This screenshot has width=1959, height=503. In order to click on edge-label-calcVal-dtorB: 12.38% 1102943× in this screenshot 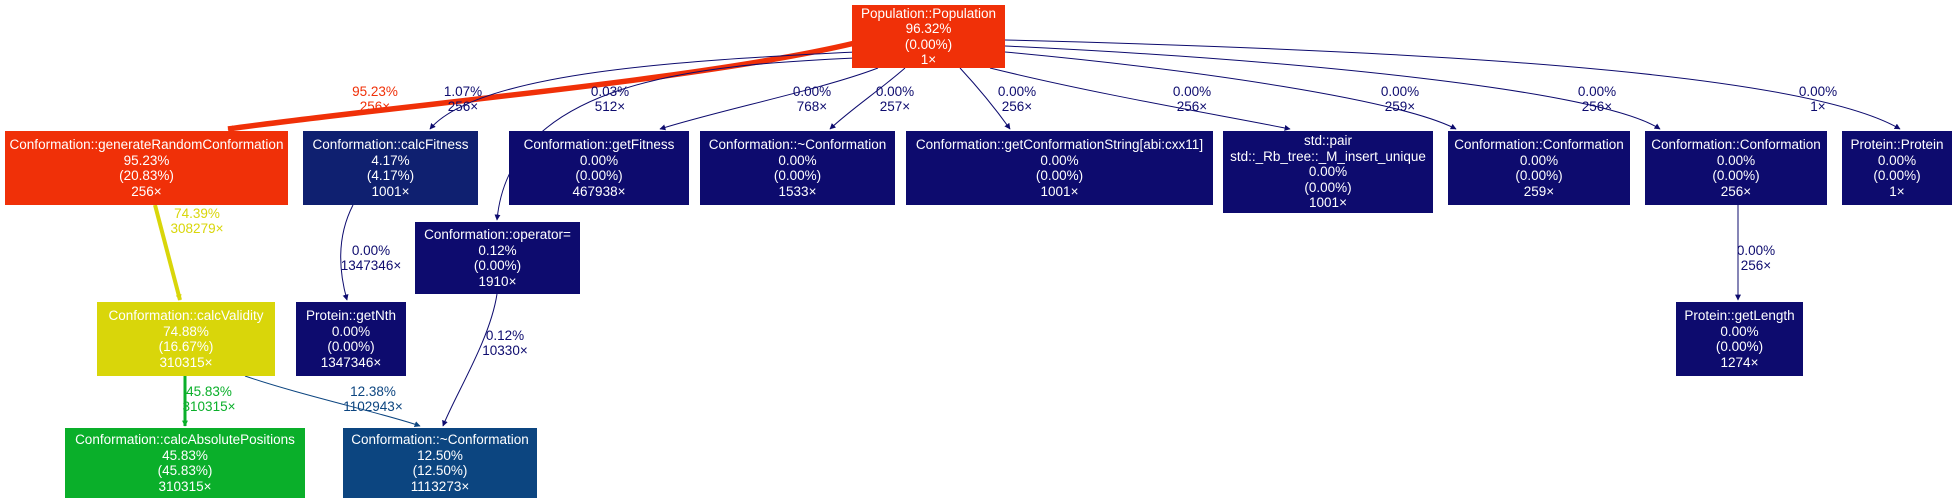, I will do `click(372, 399)`.